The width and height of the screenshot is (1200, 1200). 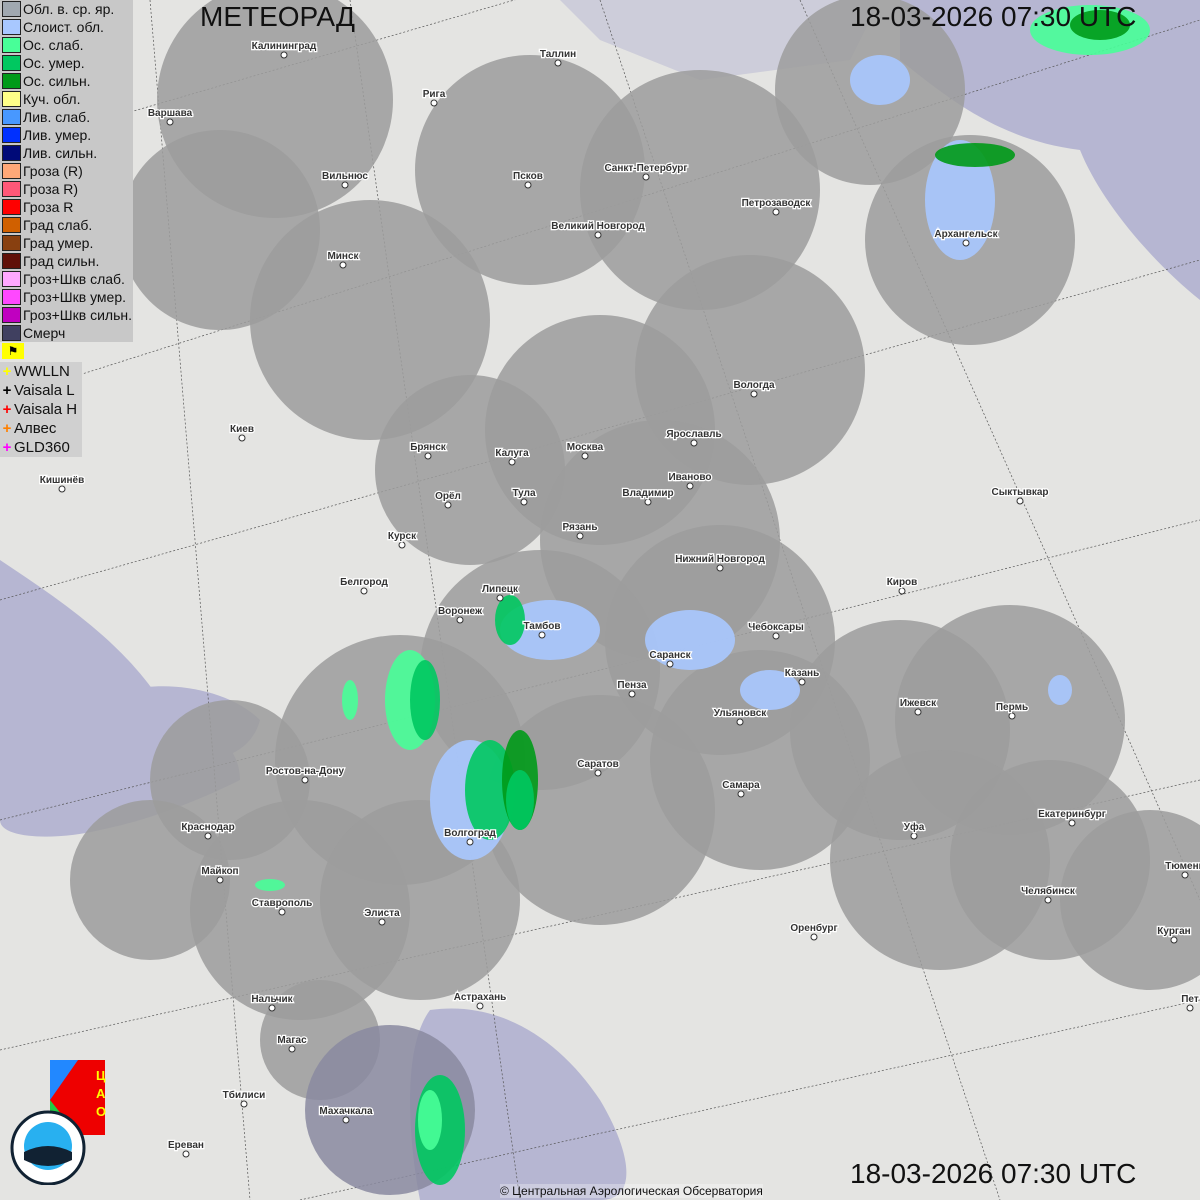 I want to click on city-marker: Ереван, so click(x=186, y=1148).